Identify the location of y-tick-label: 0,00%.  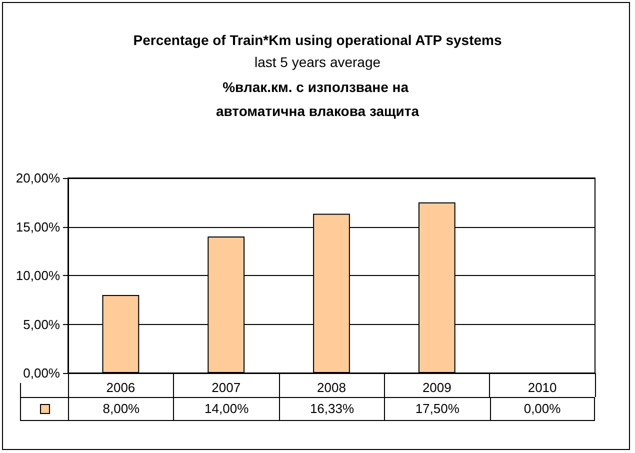
(41, 373).